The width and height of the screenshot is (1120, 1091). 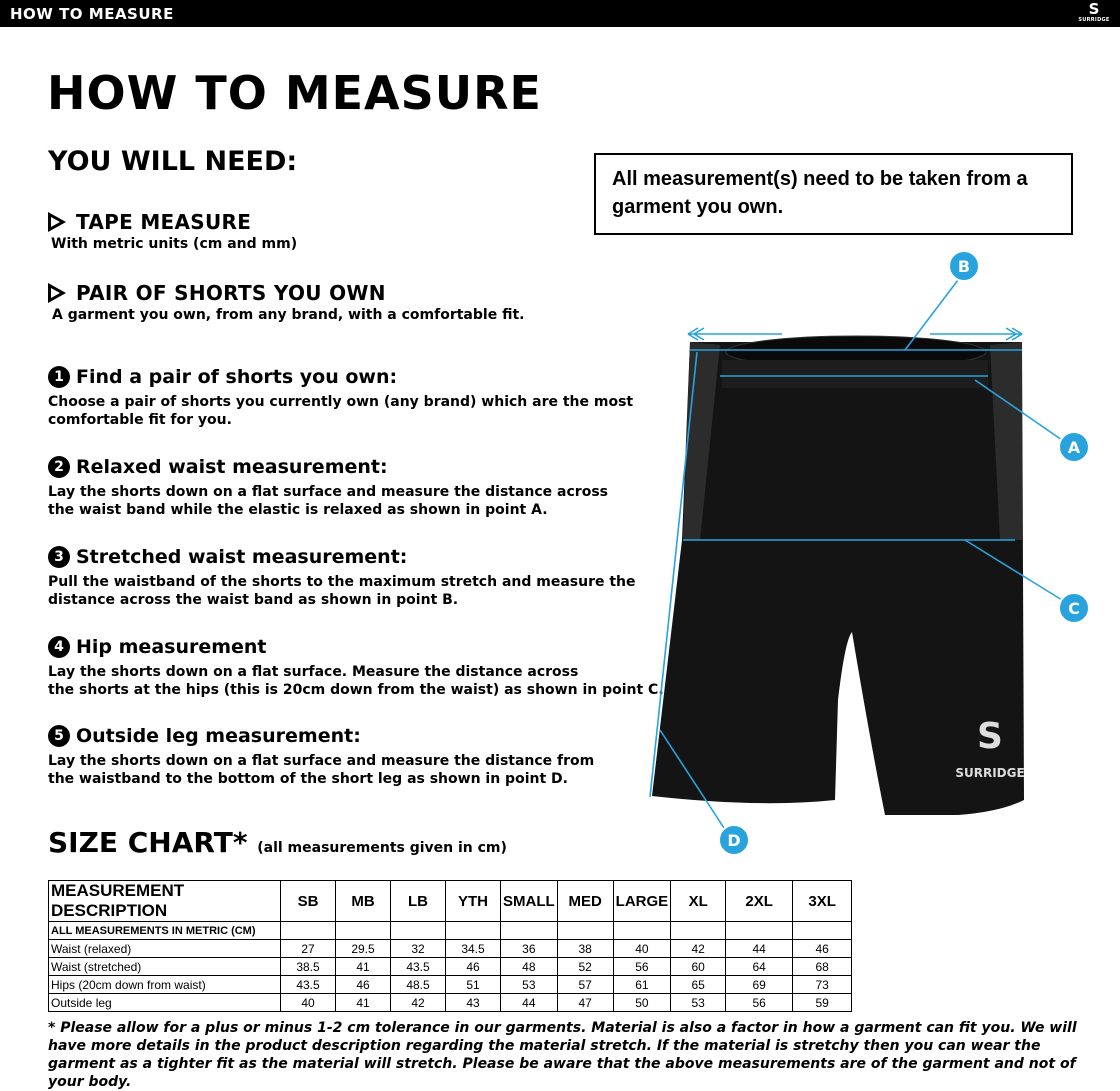 I want to click on column-header: SB, so click(x=308, y=901).